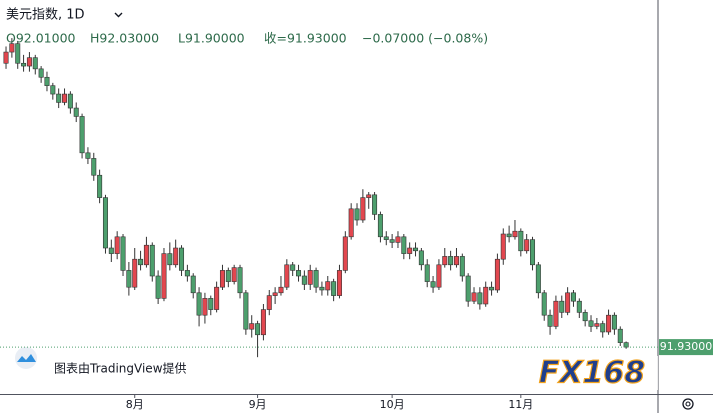 The height and width of the screenshot is (413, 713). Describe the element at coordinates (45, 15) in the screenshot. I see `chart-title: 美元指数, 1D` at that location.